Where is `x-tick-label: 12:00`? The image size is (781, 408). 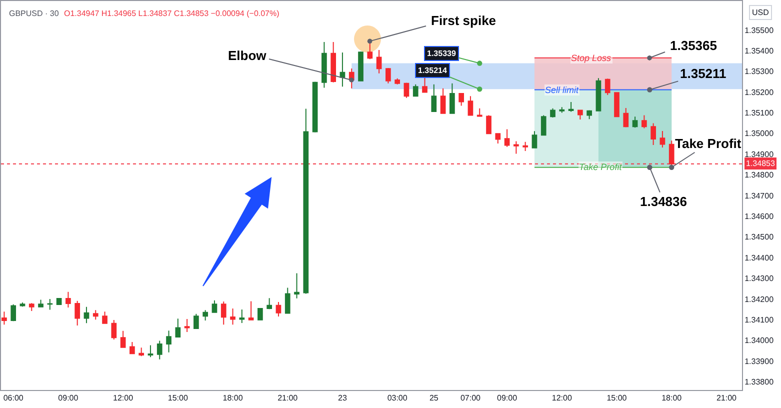
x-tick-label: 12:00 is located at coordinates (562, 398).